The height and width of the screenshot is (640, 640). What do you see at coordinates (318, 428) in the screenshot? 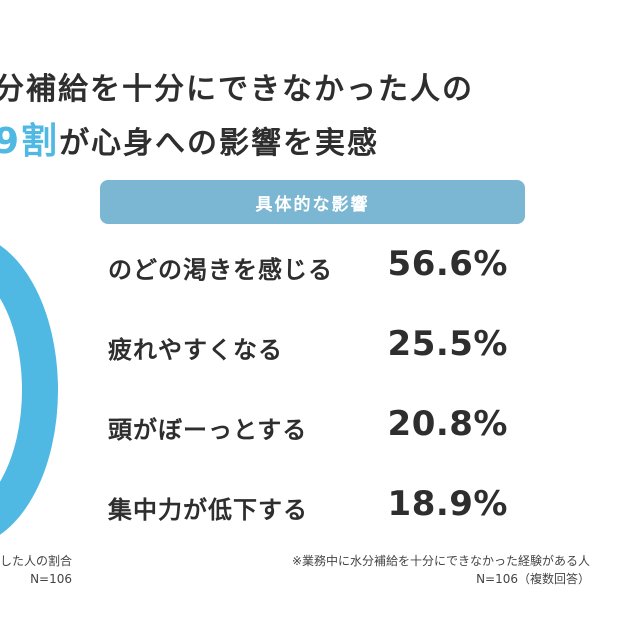
I see `impact-row: 頭がぼーっとする 20.8%` at bounding box center [318, 428].